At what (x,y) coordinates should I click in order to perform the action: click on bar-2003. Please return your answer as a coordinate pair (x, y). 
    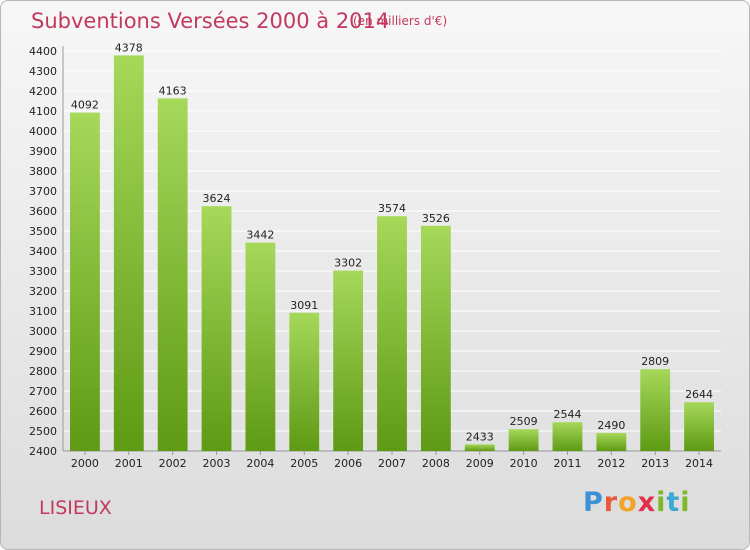
    Looking at the image, I should click on (216, 328).